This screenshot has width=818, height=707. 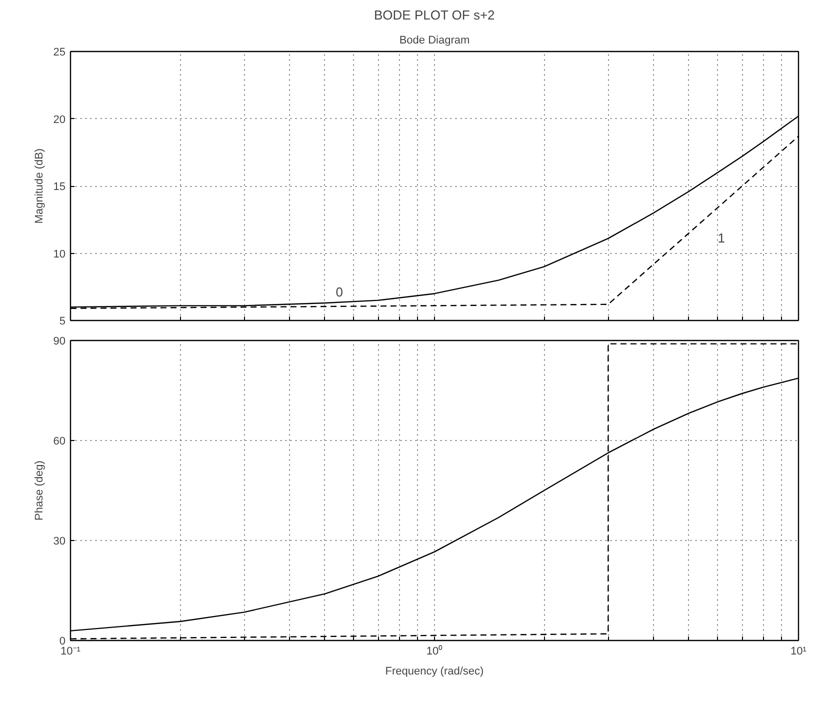 What do you see at coordinates (434, 672) in the screenshot?
I see `x-axis-title: Frequency (rad/sec)` at bounding box center [434, 672].